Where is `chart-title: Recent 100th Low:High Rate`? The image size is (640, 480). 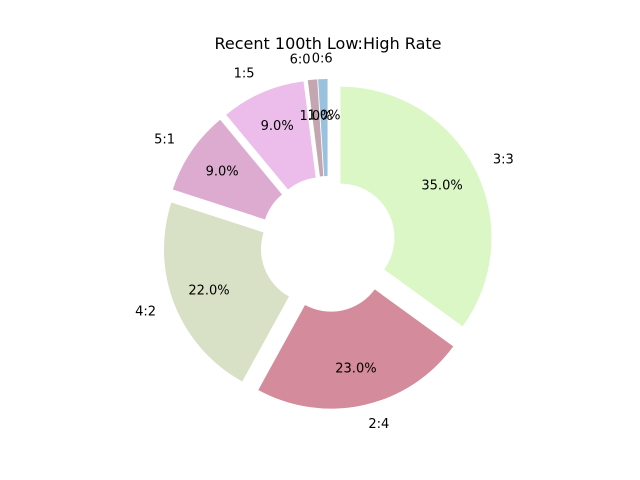 chart-title: Recent 100th Low:High Rate is located at coordinates (328, 43).